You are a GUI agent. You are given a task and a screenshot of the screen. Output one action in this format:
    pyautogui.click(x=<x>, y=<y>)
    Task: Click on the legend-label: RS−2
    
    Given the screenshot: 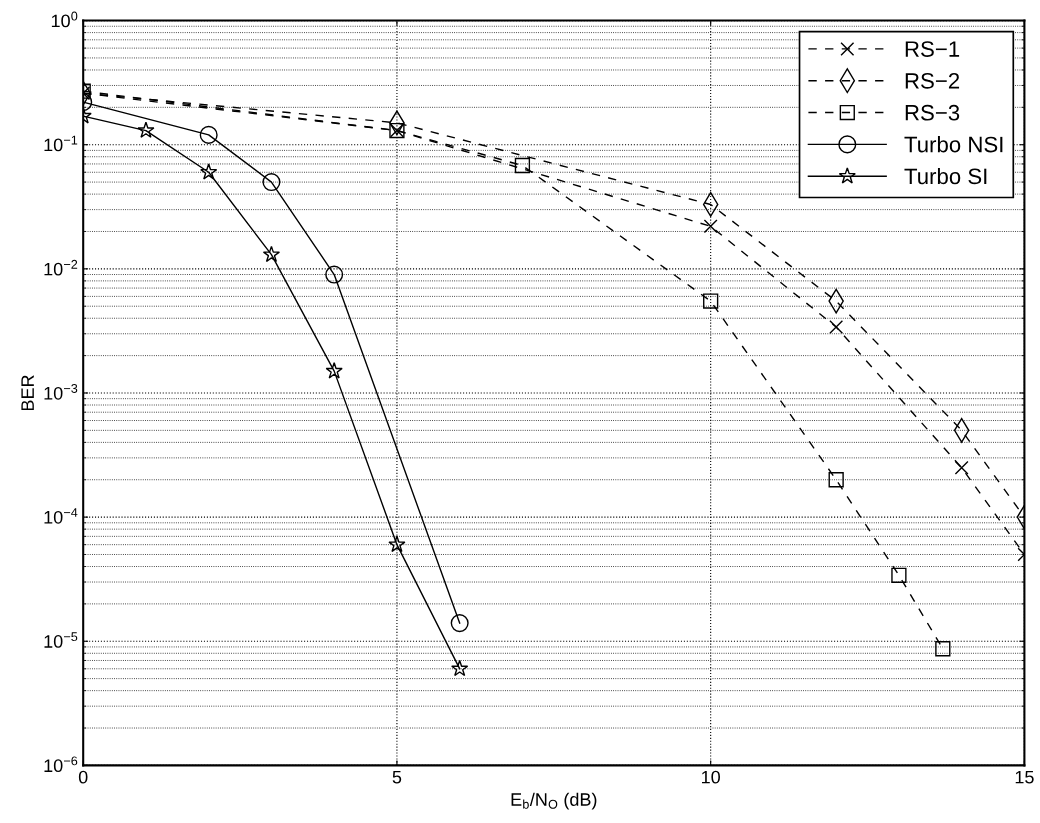 What is the action you would take?
    pyautogui.click(x=932, y=80)
    